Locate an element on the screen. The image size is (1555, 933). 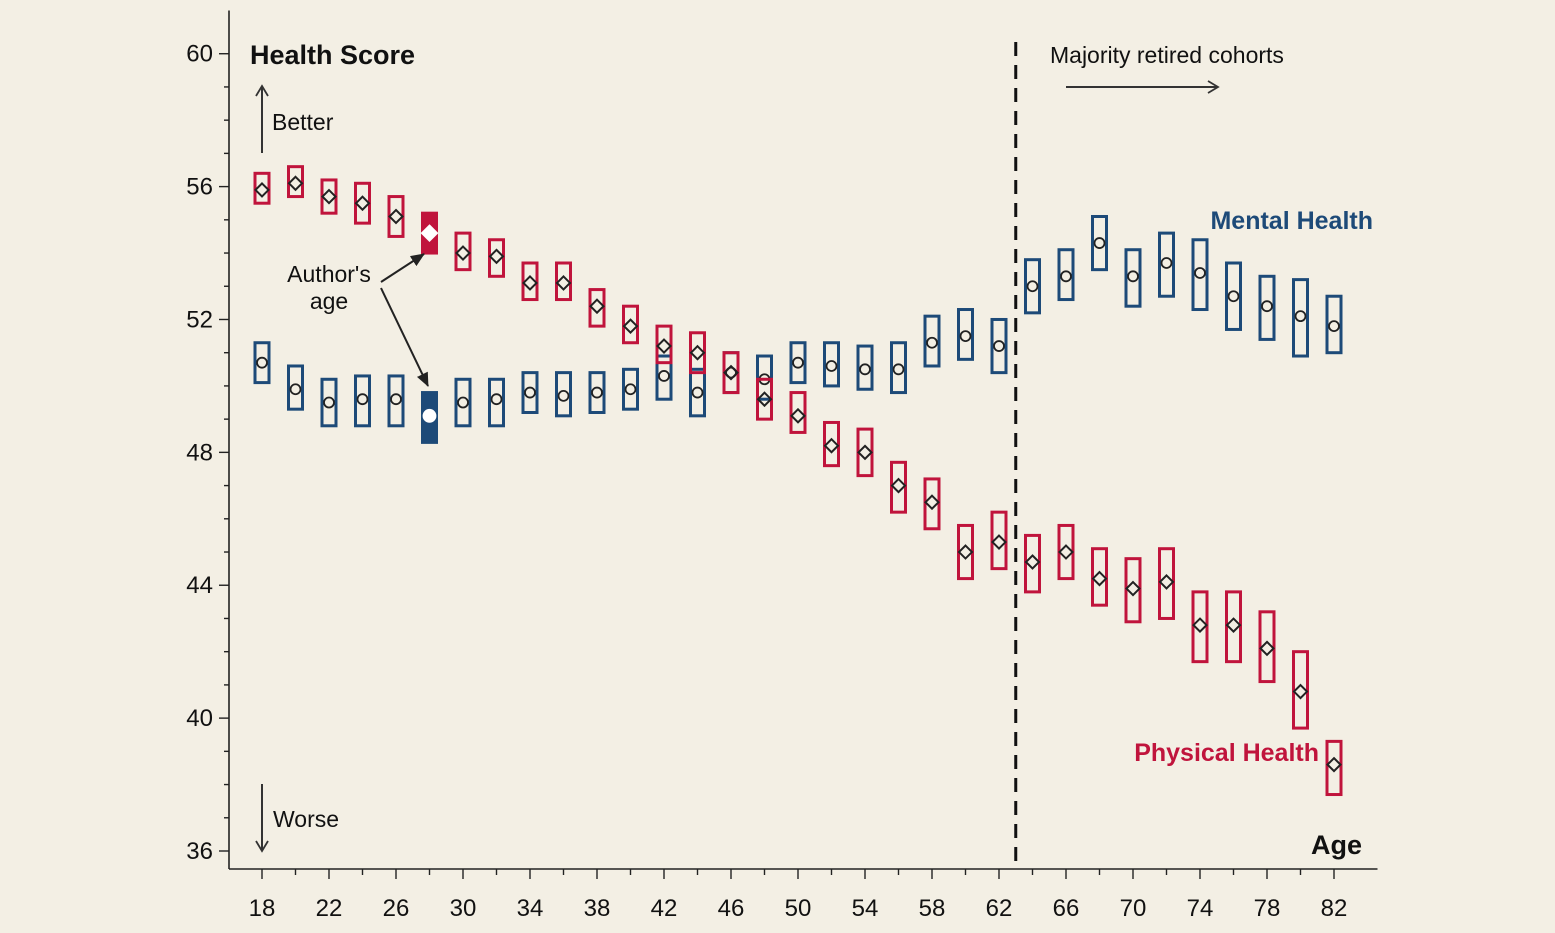
author-age-arrow-mental is located at coordinates (404, 337).